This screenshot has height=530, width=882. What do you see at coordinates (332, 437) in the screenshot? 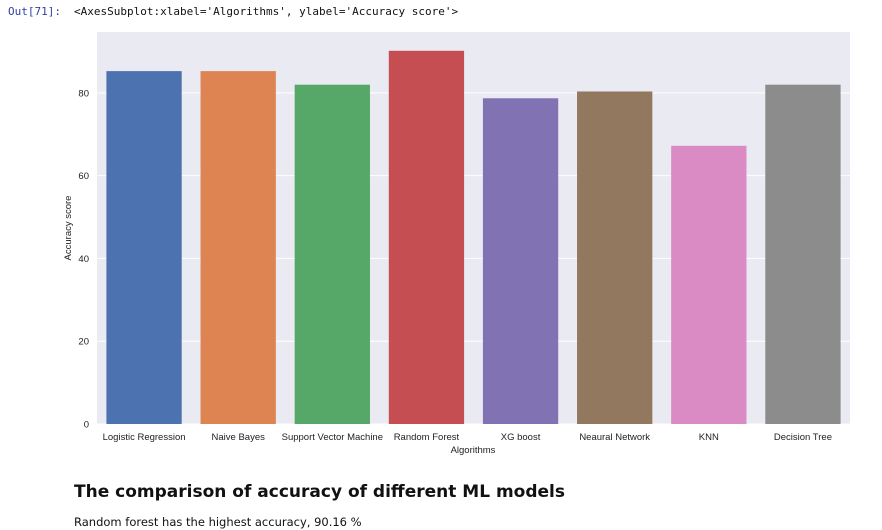
I see `x-tick-label: Support Vector Machine` at bounding box center [332, 437].